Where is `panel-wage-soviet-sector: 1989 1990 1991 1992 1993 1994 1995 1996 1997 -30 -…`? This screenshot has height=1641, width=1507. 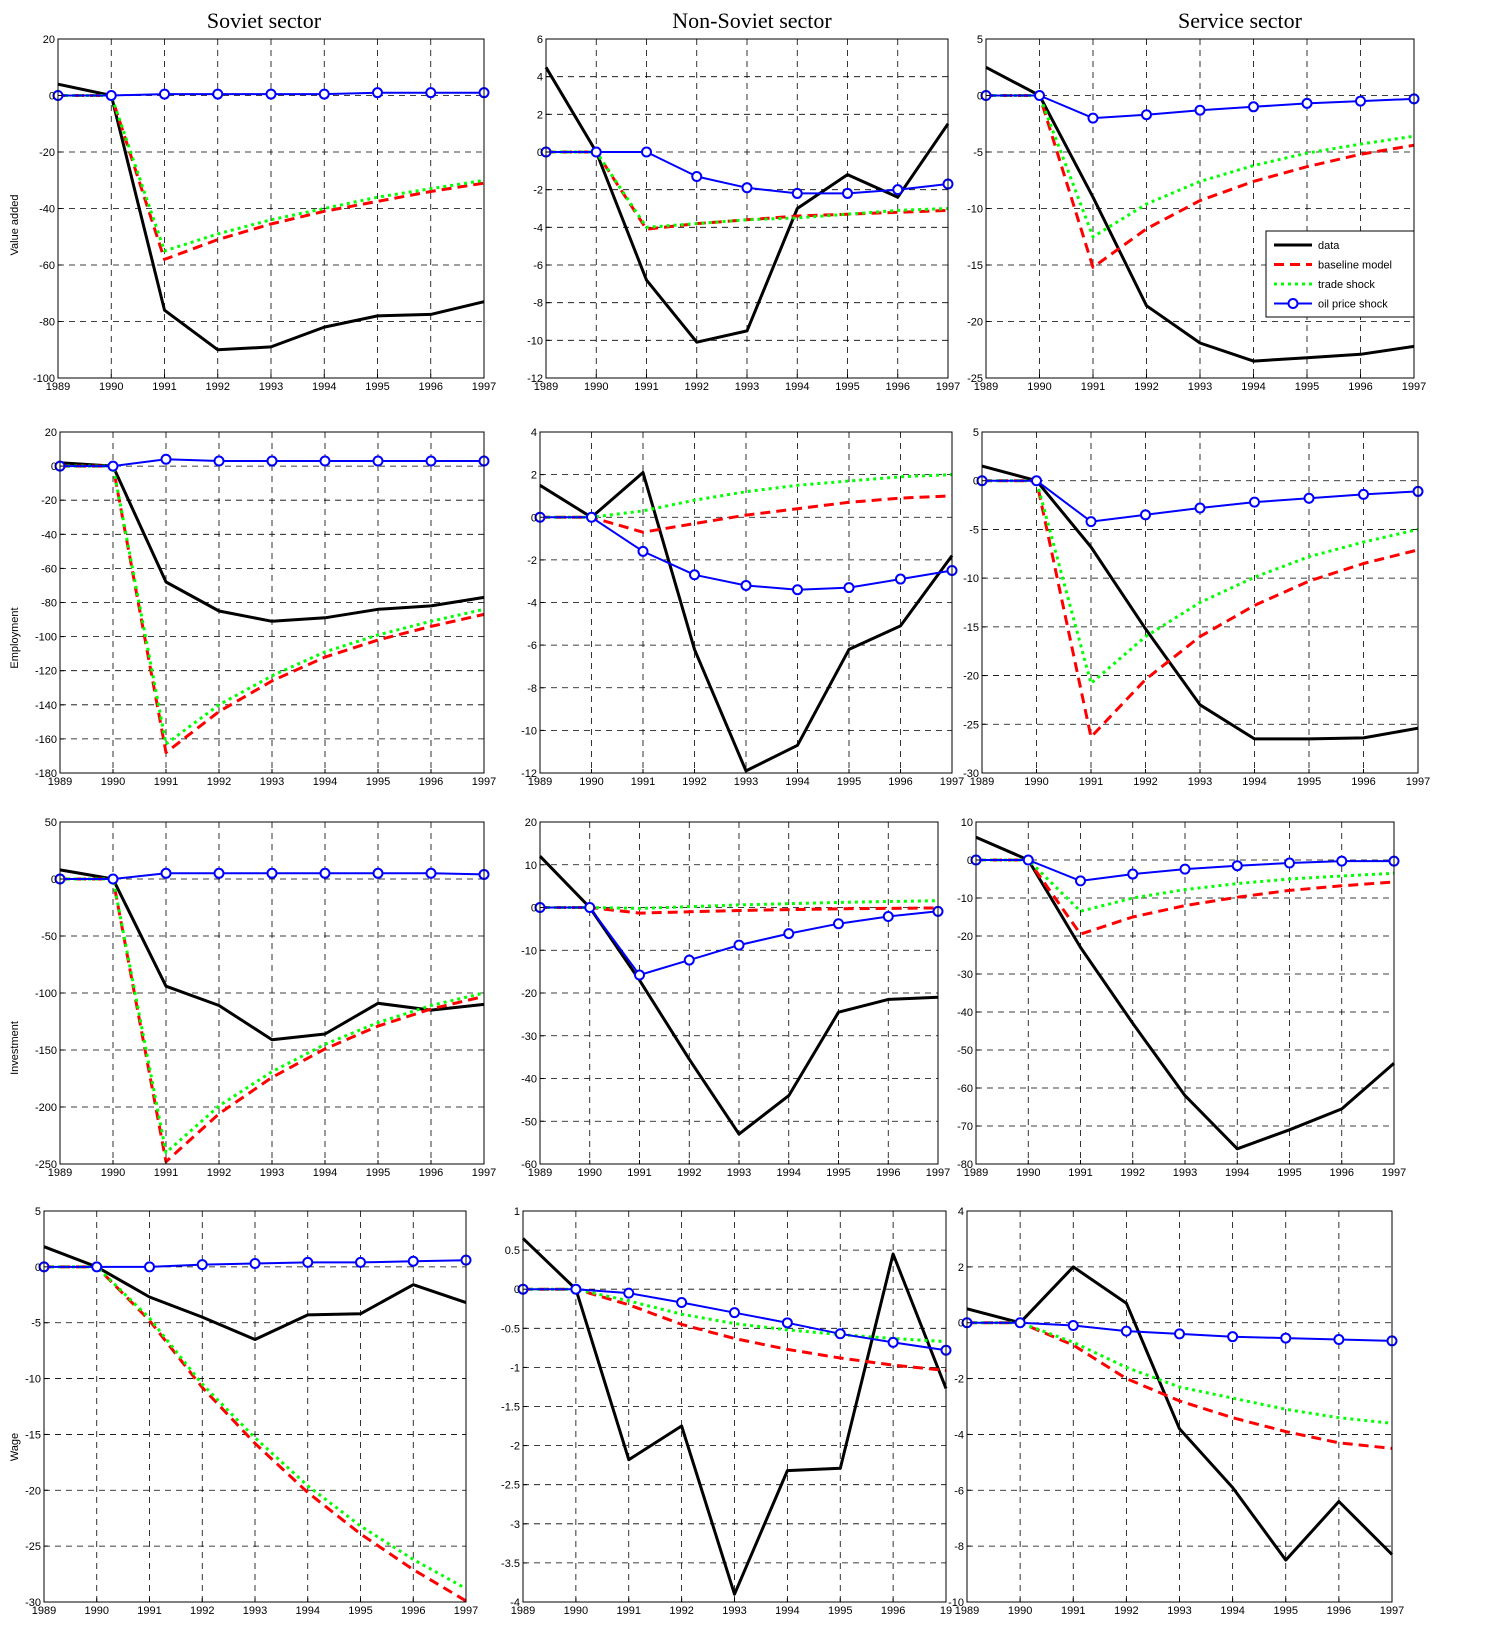
panel-wage-soviet-sector: 1989 1990 1991 1992 1993 1994 1995 1996 1997 -30 -… is located at coordinates (251, 1411).